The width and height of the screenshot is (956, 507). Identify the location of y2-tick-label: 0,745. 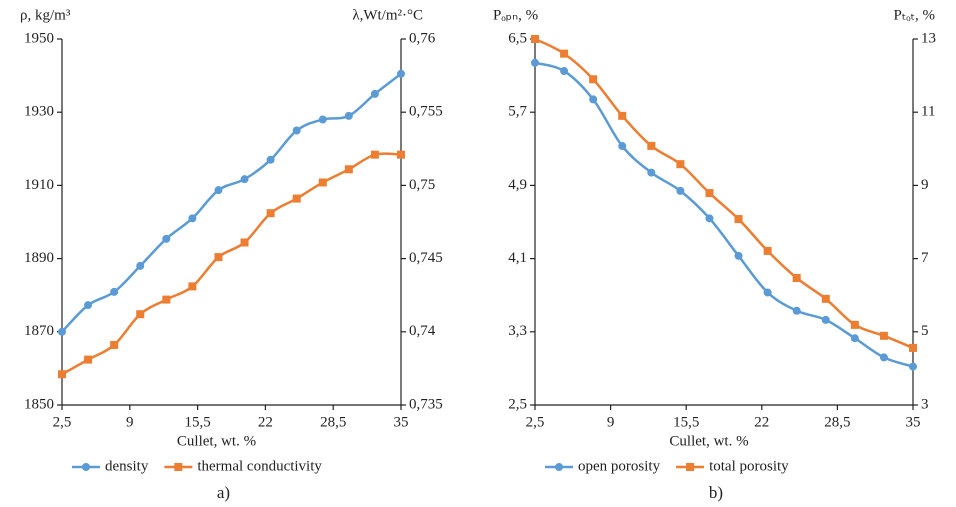
(426, 258).